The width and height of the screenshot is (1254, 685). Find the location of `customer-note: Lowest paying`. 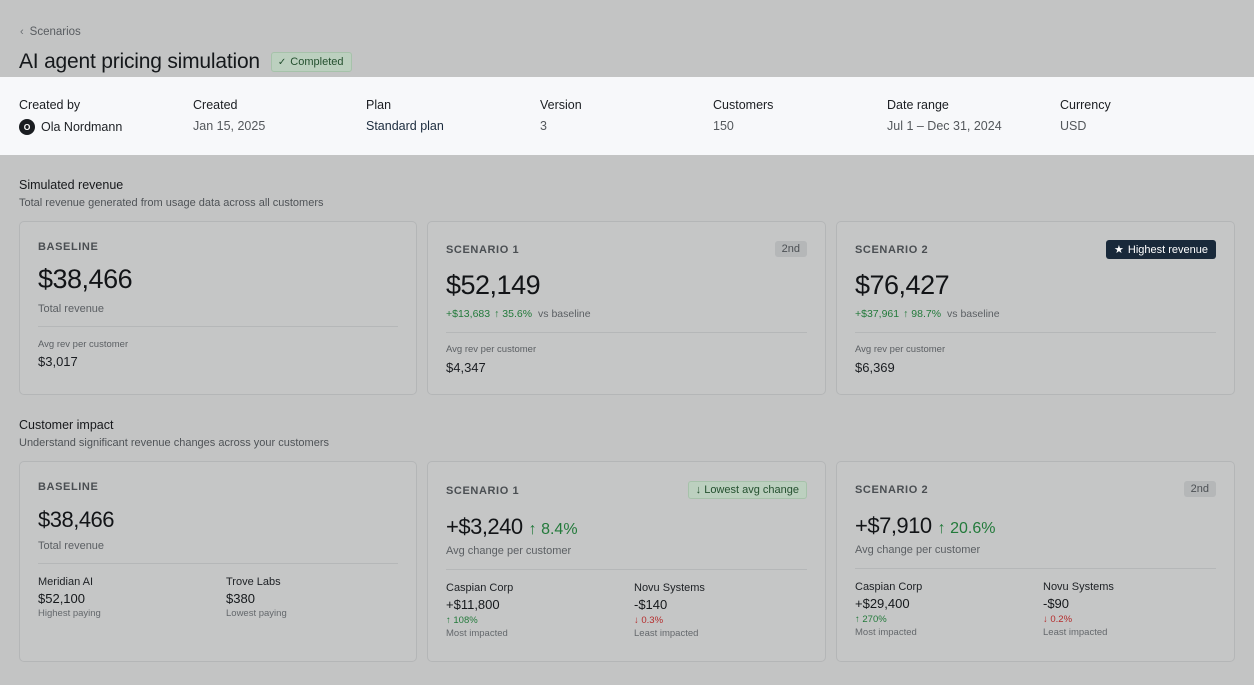

customer-note: Lowest paying is located at coordinates (256, 613).